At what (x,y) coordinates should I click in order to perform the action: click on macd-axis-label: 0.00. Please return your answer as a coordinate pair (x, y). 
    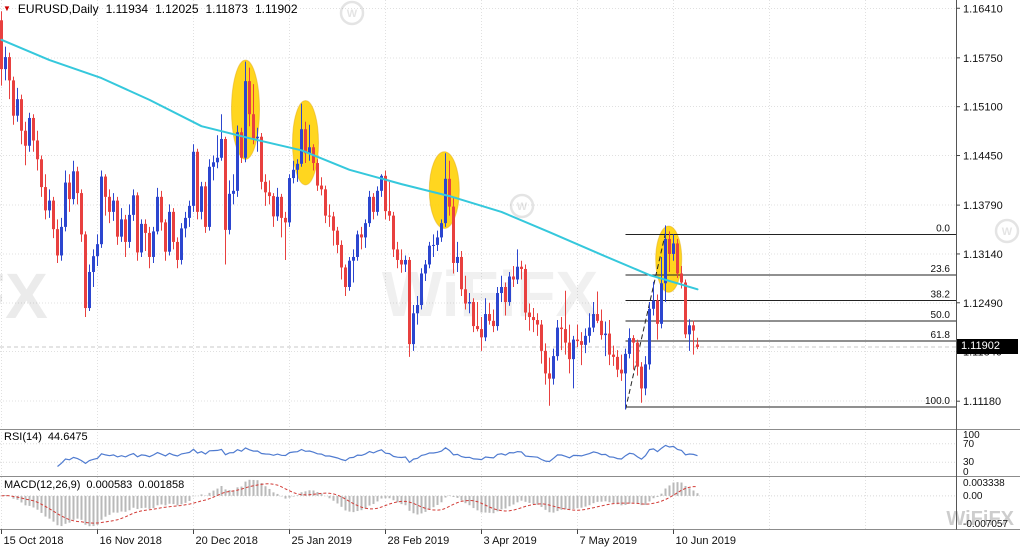
    Looking at the image, I should click on (973, 496).